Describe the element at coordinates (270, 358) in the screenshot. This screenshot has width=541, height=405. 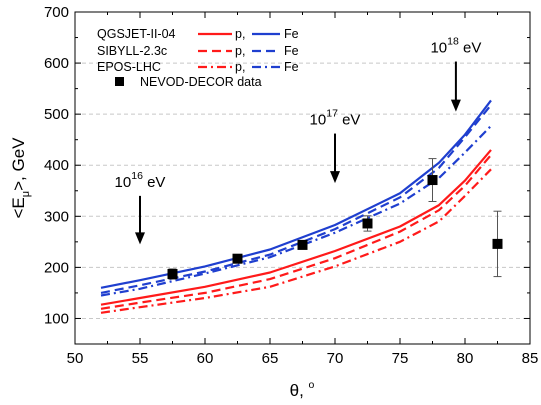
I see `x-tick-label-65: 65` at that location.